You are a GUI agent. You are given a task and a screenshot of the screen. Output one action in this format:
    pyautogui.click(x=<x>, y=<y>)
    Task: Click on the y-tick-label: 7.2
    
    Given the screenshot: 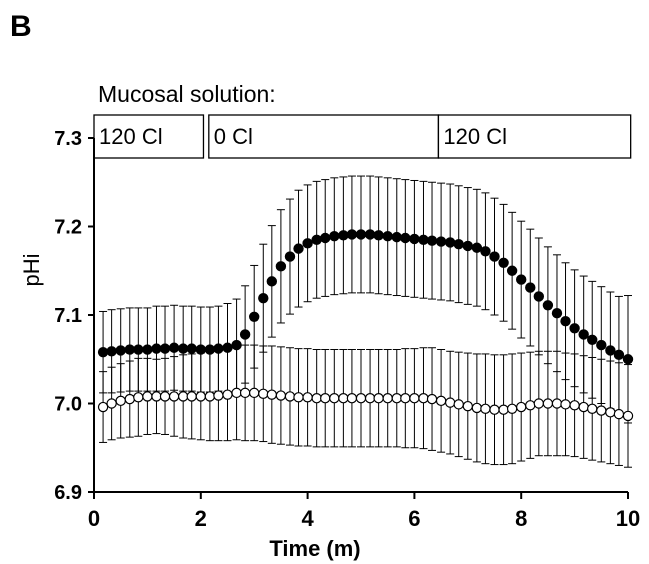 What is the action you would take?
    pyautogui.click(x=68, y=228)
    